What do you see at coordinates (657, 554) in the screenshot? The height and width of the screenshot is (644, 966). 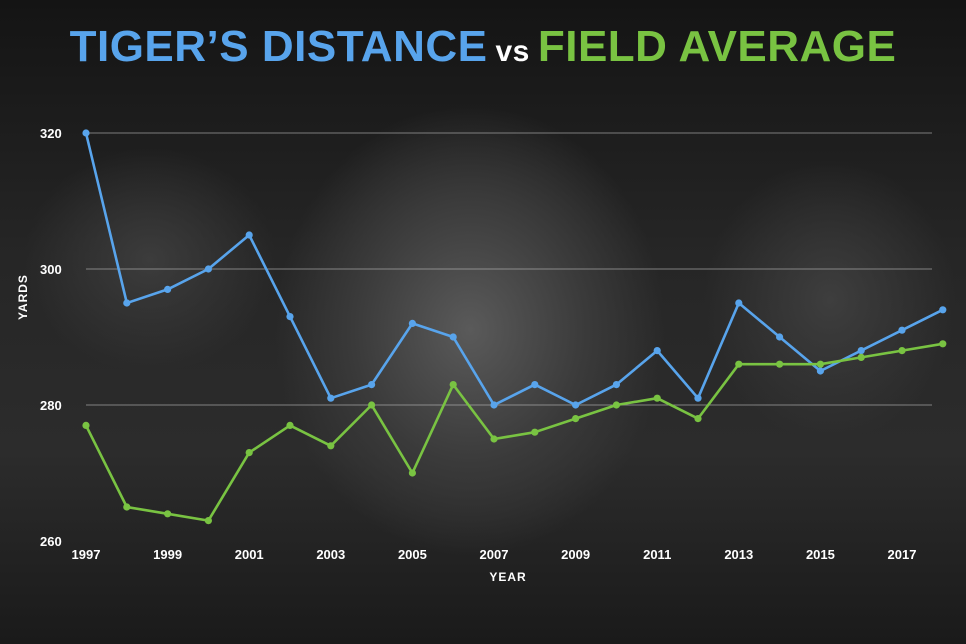 I see `x-tick-label: 2011` at bounding box center [657, 554].